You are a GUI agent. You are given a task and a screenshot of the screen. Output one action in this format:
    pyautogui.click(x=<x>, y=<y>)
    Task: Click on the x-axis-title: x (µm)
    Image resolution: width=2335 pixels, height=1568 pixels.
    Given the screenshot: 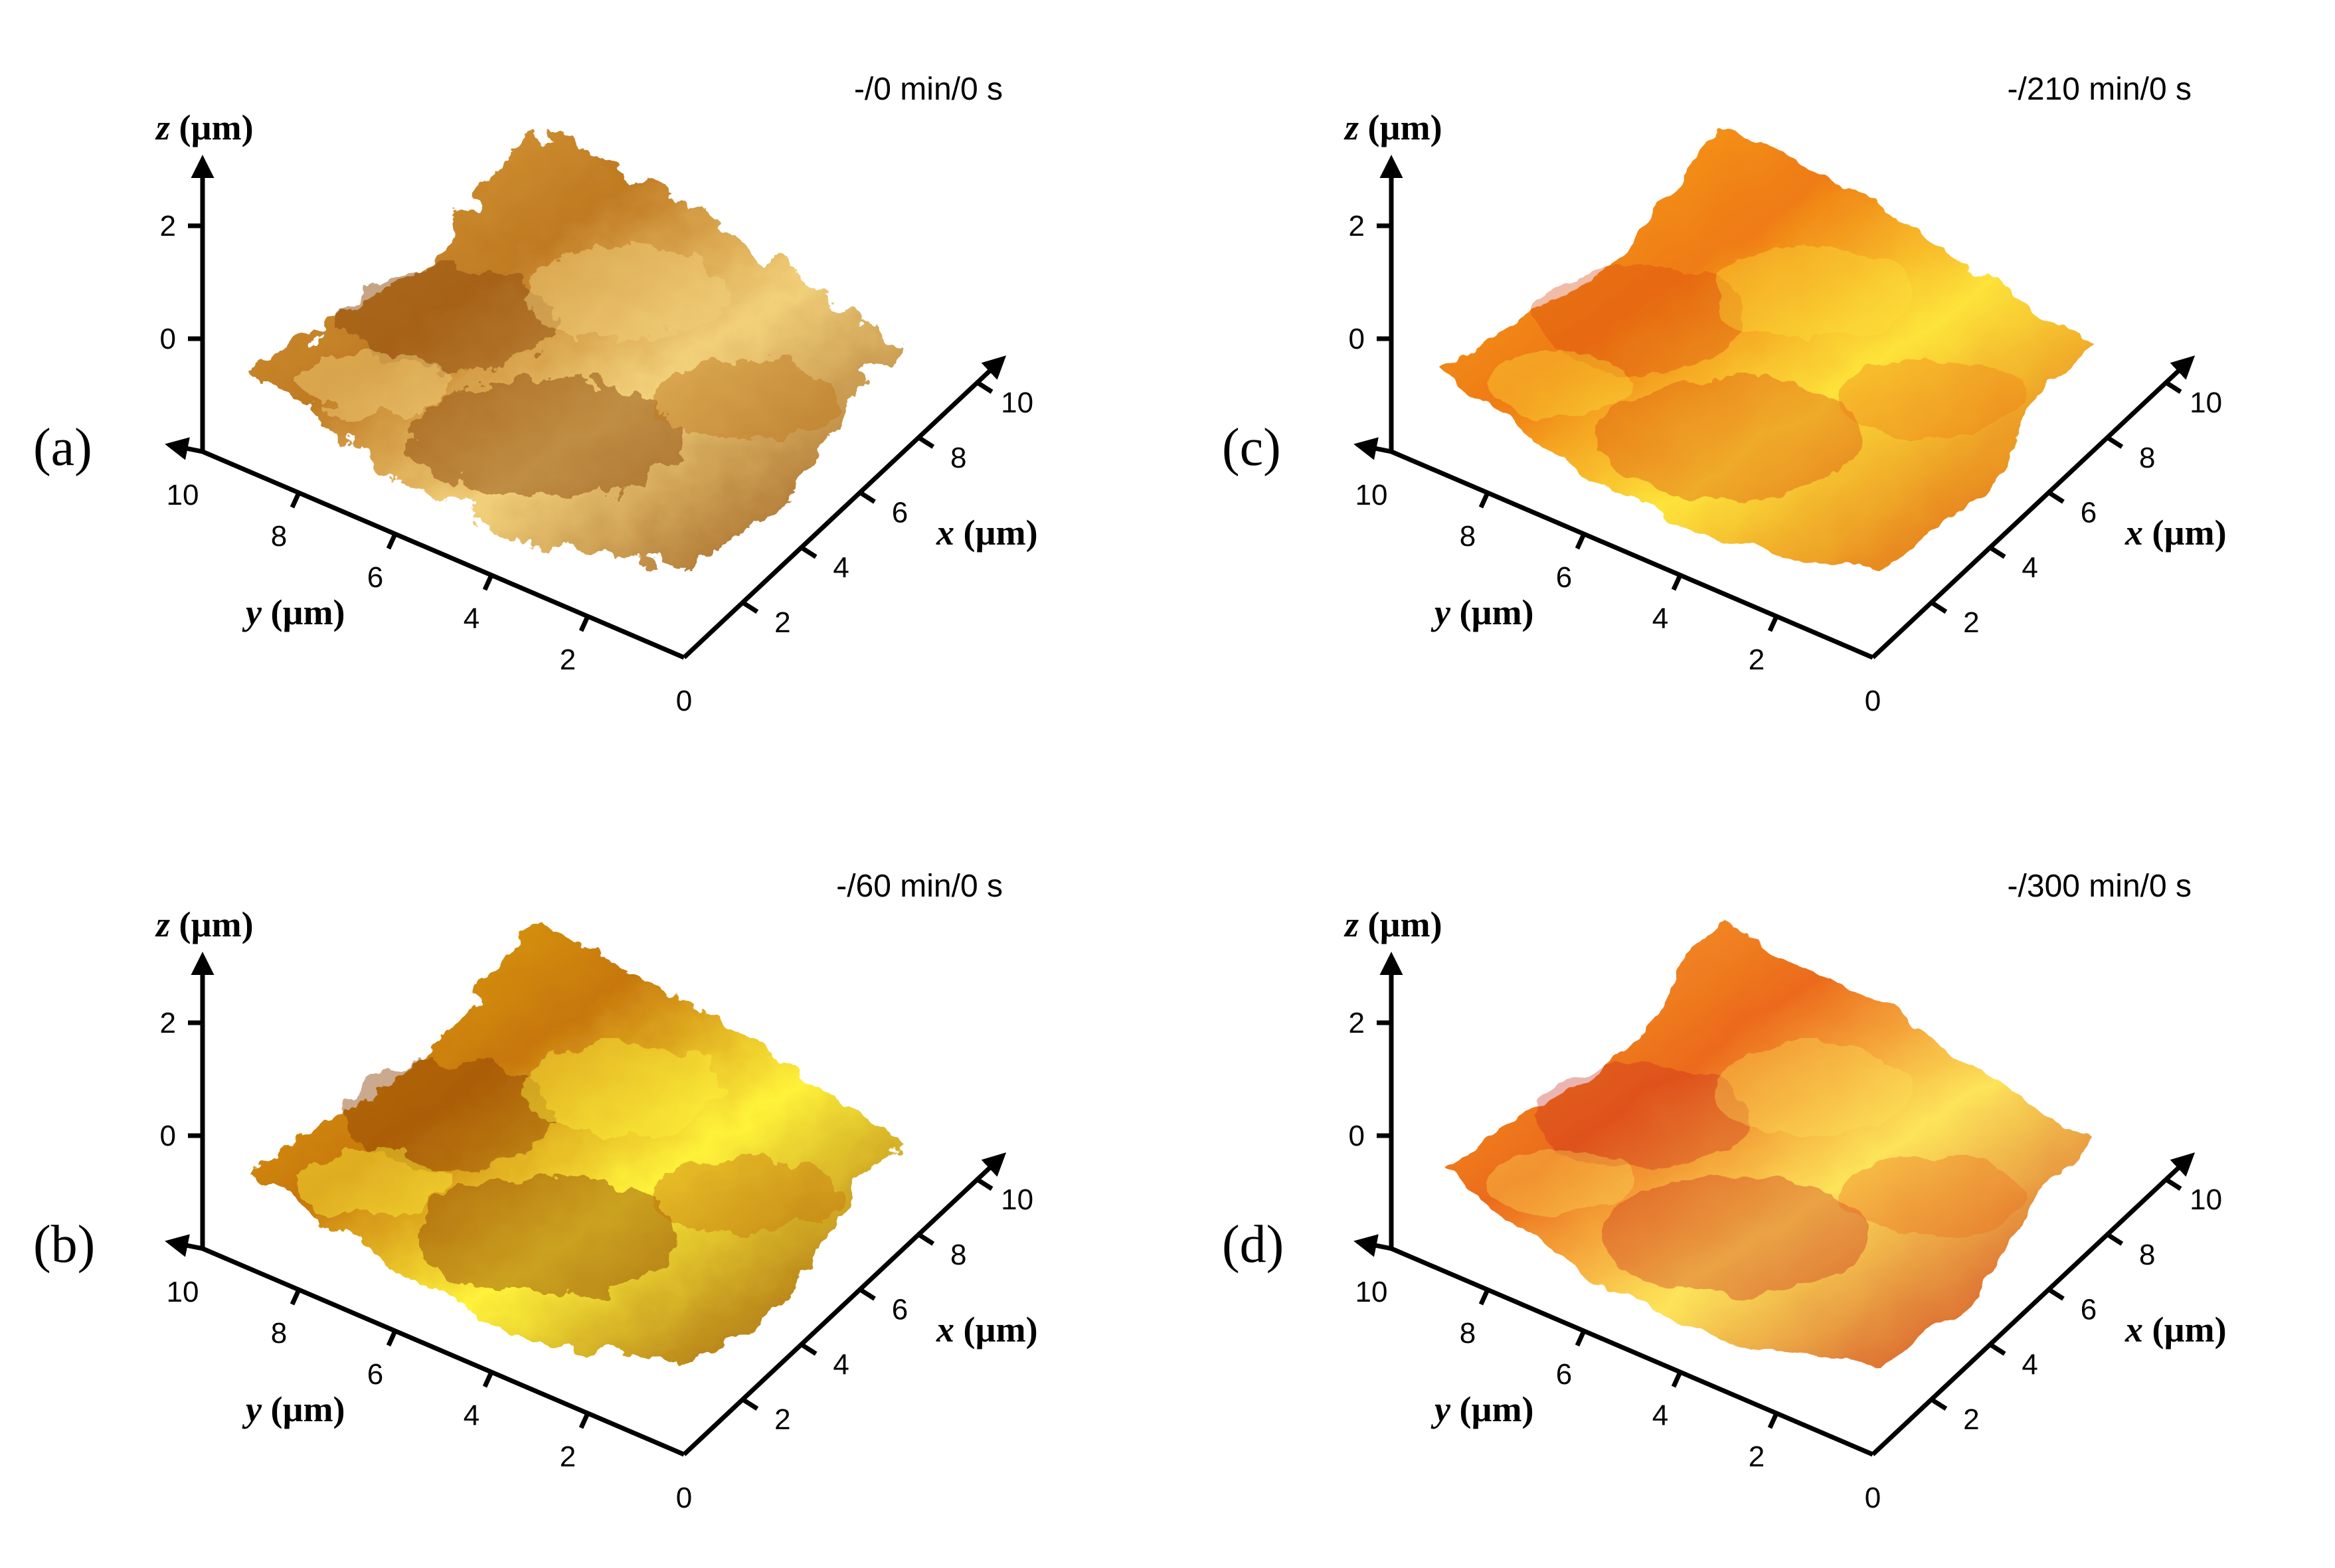 What is the action you would take?
    pyautogui.click(x=2175, y=533)
    